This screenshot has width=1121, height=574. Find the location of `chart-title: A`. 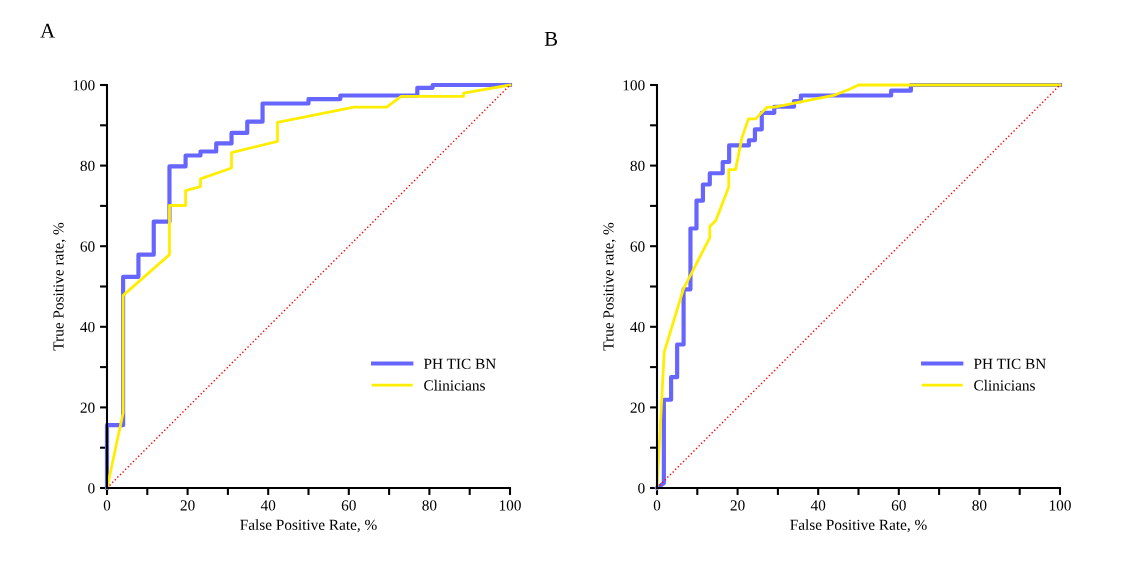

chart-title: A is located at coordinates (47, 30).